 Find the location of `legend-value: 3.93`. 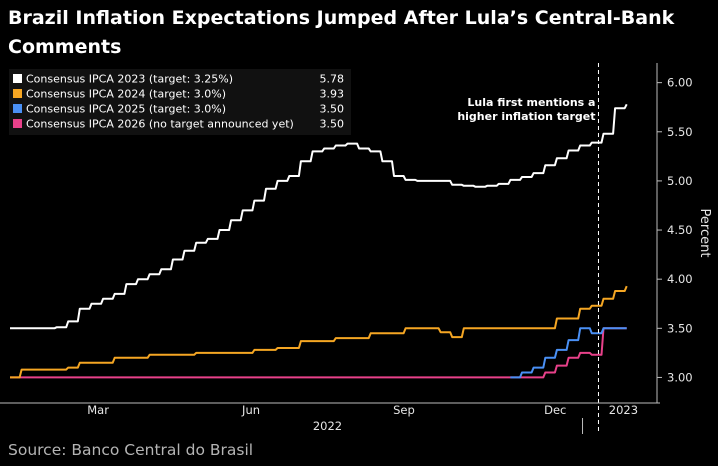

legend-value: 3.93 is located at coordinates (332, 94).